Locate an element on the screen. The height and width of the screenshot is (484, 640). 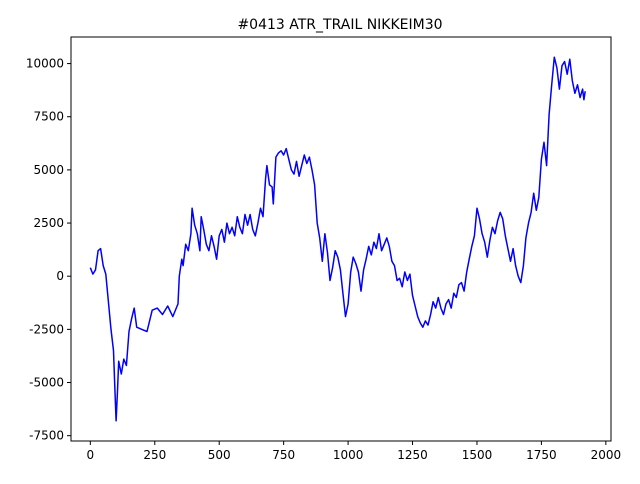
x-tick-label: 1000 is located at coordinates (348, 455).